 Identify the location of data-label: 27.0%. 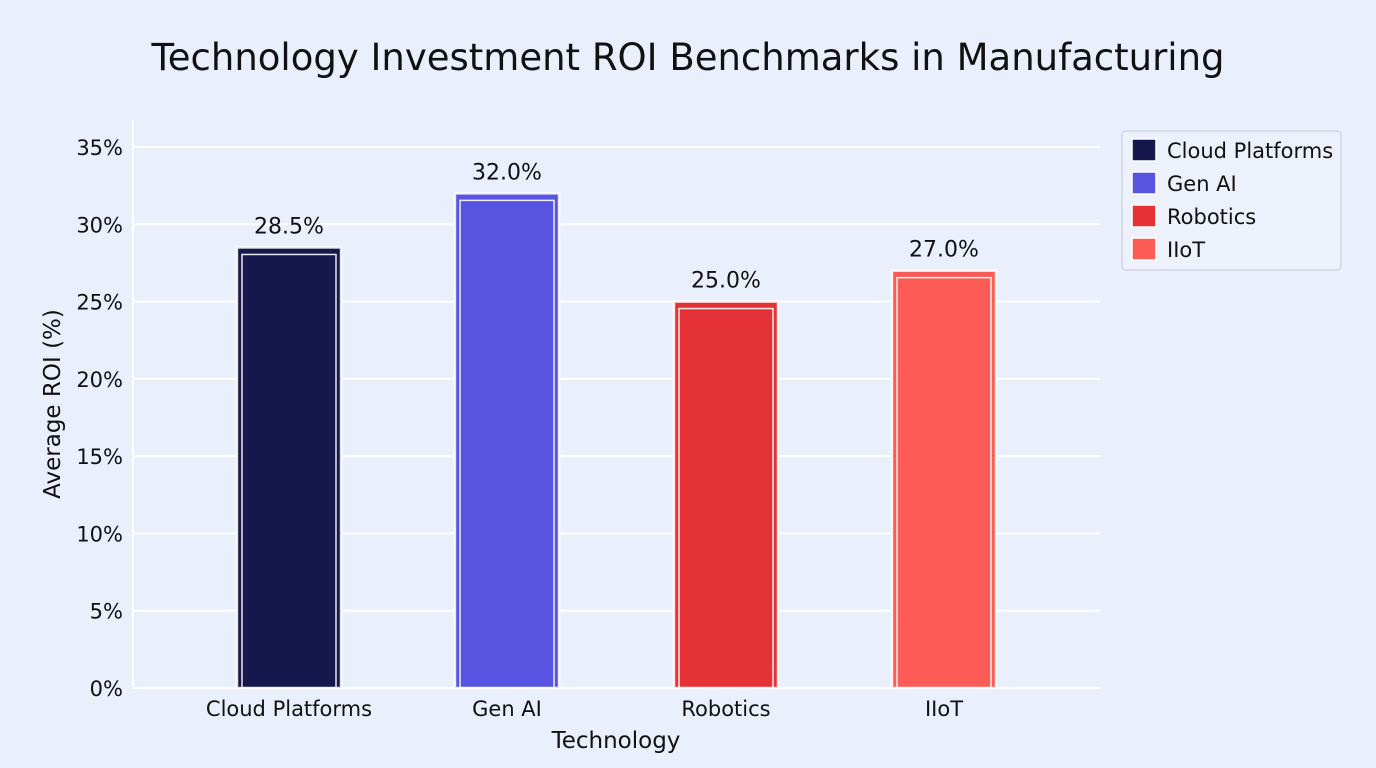
(944, 250).